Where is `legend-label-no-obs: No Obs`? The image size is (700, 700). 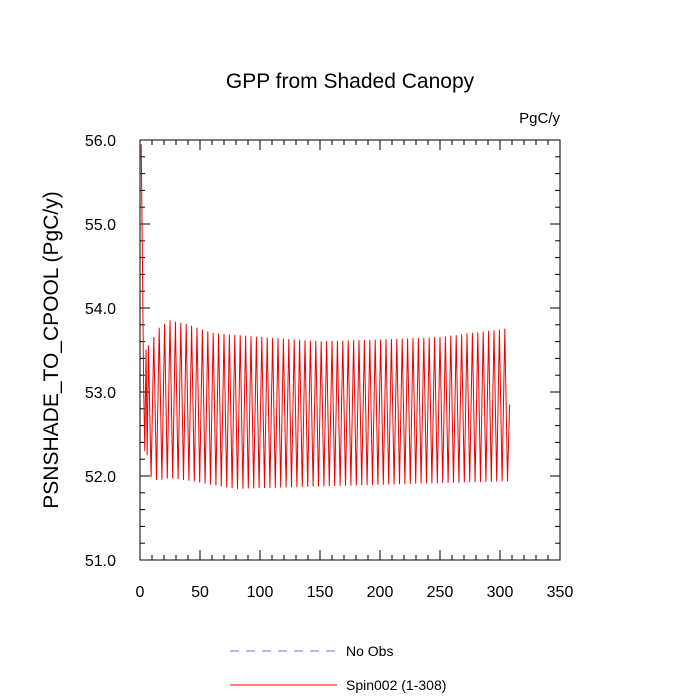
legend-label-no-obs: No Obs is located at coordinates (369, 651).